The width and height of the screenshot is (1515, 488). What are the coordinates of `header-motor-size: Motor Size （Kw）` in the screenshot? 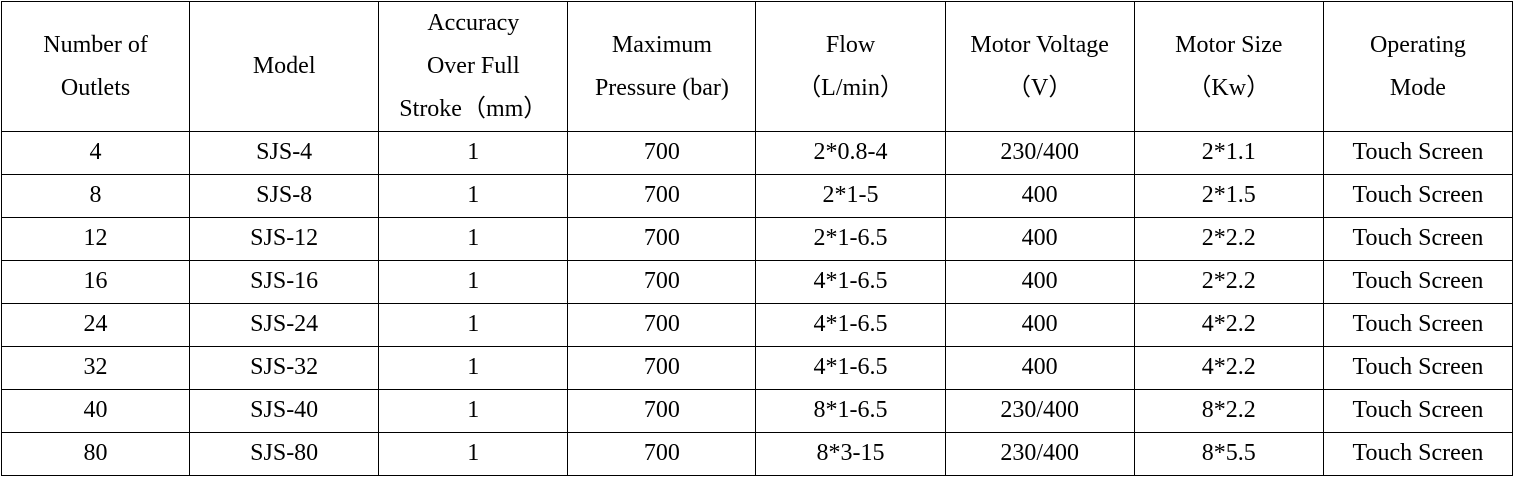 It's located at (1228, 66).